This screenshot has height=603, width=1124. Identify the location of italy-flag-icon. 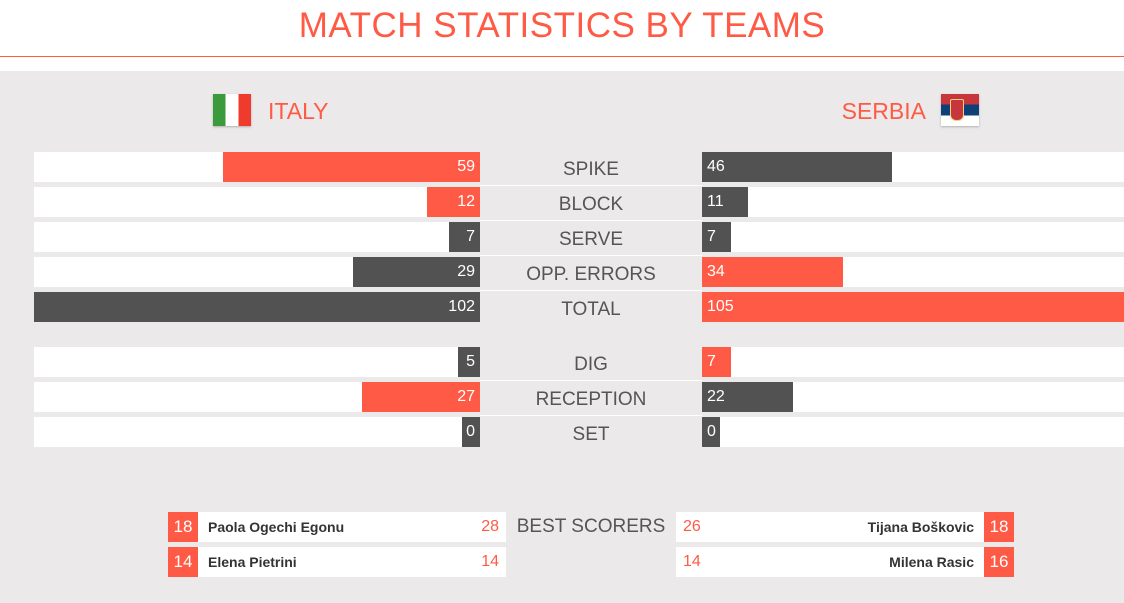
(232, 110).